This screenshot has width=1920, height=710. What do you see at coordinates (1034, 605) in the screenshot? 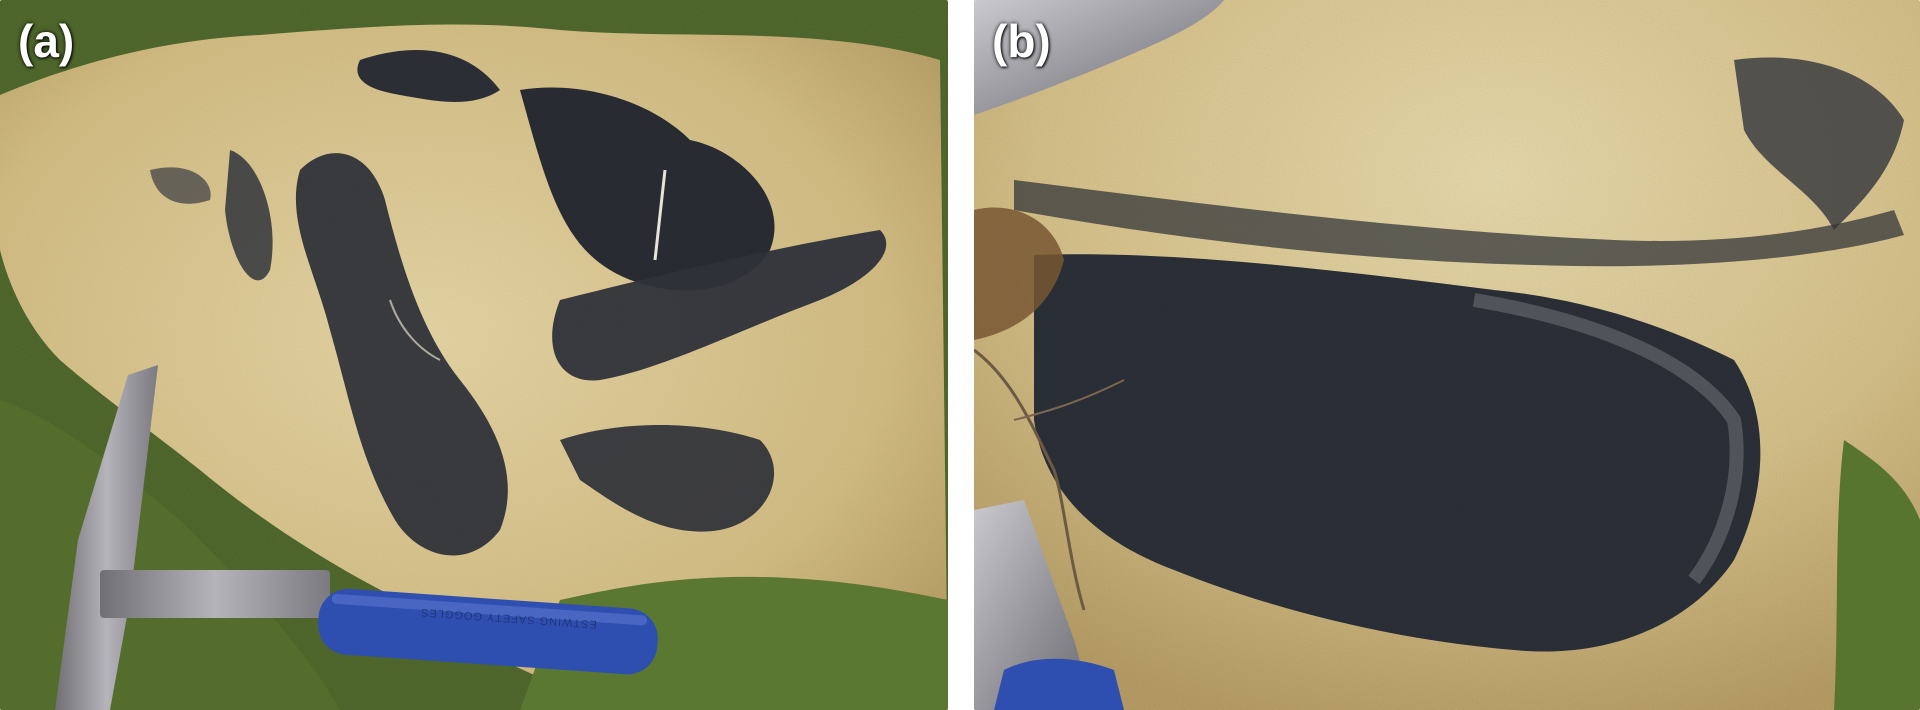
I see `hammer-shaft-b-icon` at bounding box center [1034, 605].